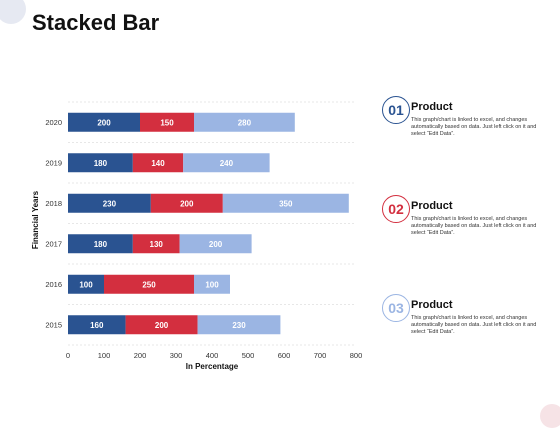 This screenshot has width=560, height=428. What do you see at coordinates (68, 355) in the screenshot?
I see `x-tick-label: 0` at bounding box center [68, 355].